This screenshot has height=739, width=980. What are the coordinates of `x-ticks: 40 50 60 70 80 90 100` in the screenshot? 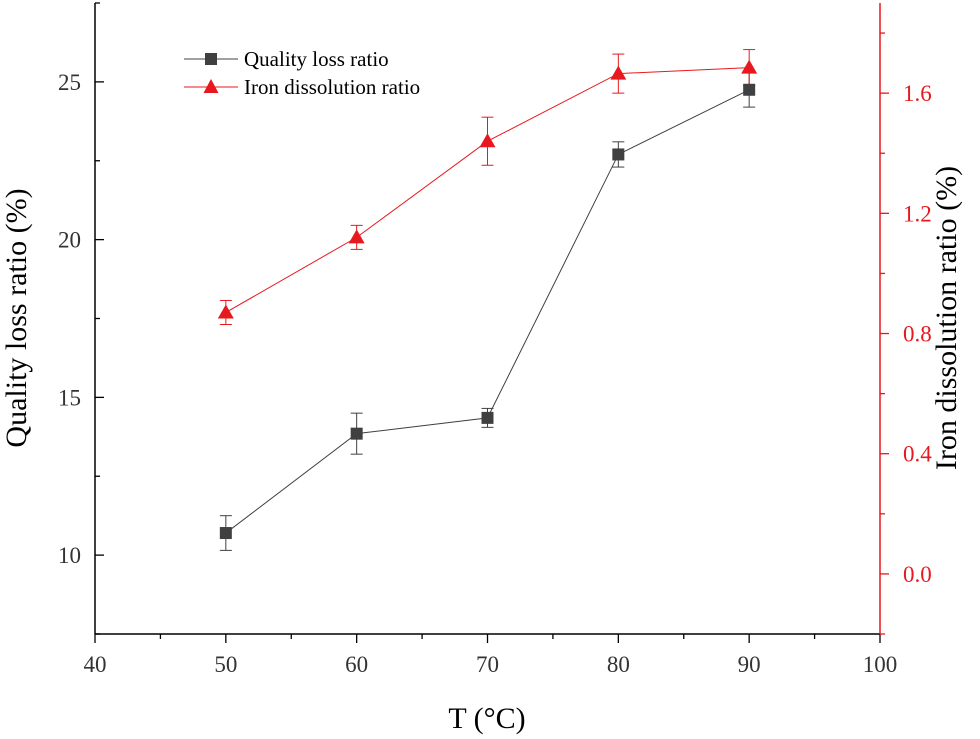 It's located at (491, 655).